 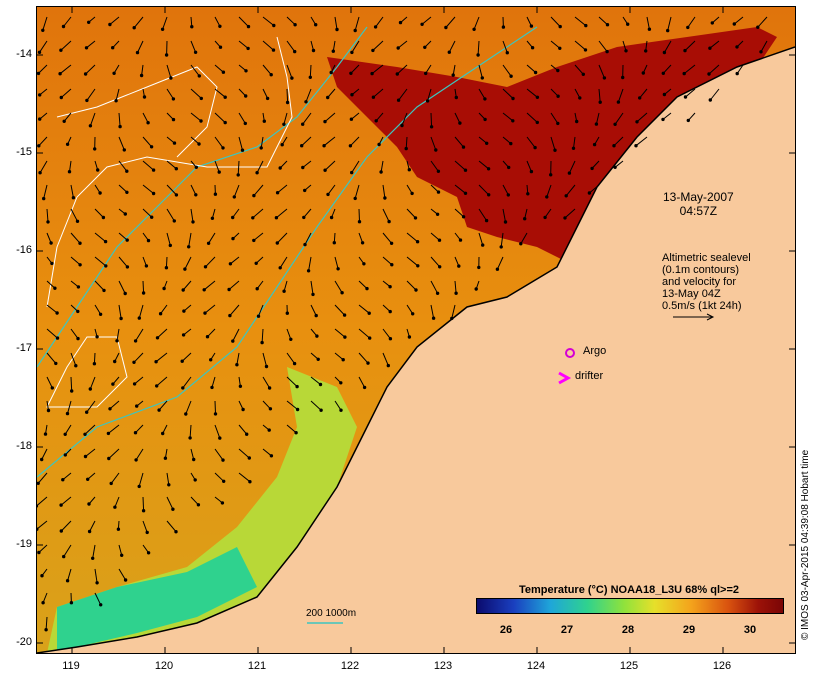 I want to click on lon-label: 126, so click(x=722, y=666).